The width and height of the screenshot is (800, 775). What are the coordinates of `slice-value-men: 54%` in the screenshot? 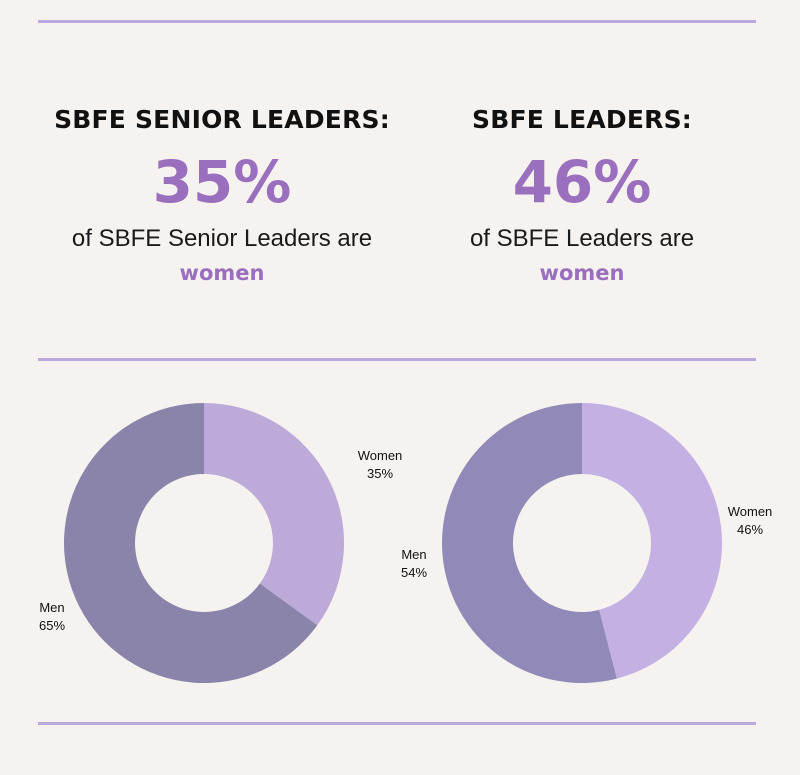 It's located at (414, 572).